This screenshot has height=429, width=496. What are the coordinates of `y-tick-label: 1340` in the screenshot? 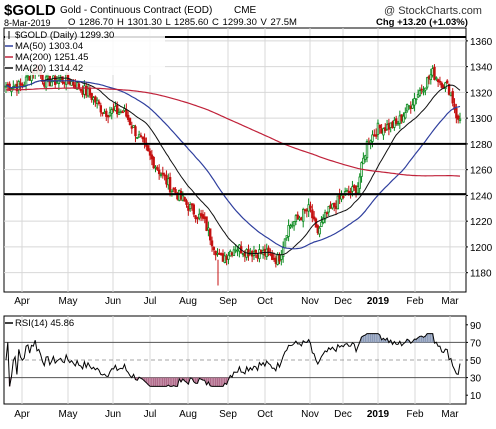 It's located at (481, 68).